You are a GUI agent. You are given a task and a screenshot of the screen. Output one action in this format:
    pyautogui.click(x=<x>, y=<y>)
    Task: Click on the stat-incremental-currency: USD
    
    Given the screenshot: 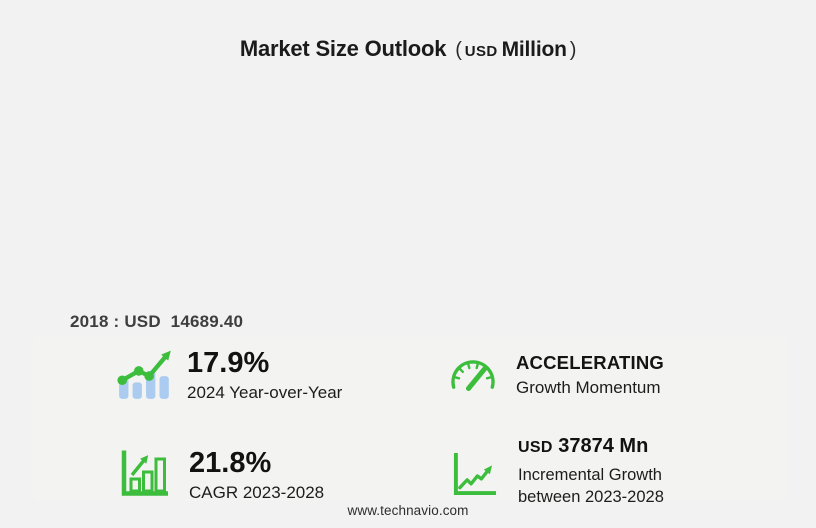 What is the action you would take?
    pyautogui.click(x=535, y=447)
    